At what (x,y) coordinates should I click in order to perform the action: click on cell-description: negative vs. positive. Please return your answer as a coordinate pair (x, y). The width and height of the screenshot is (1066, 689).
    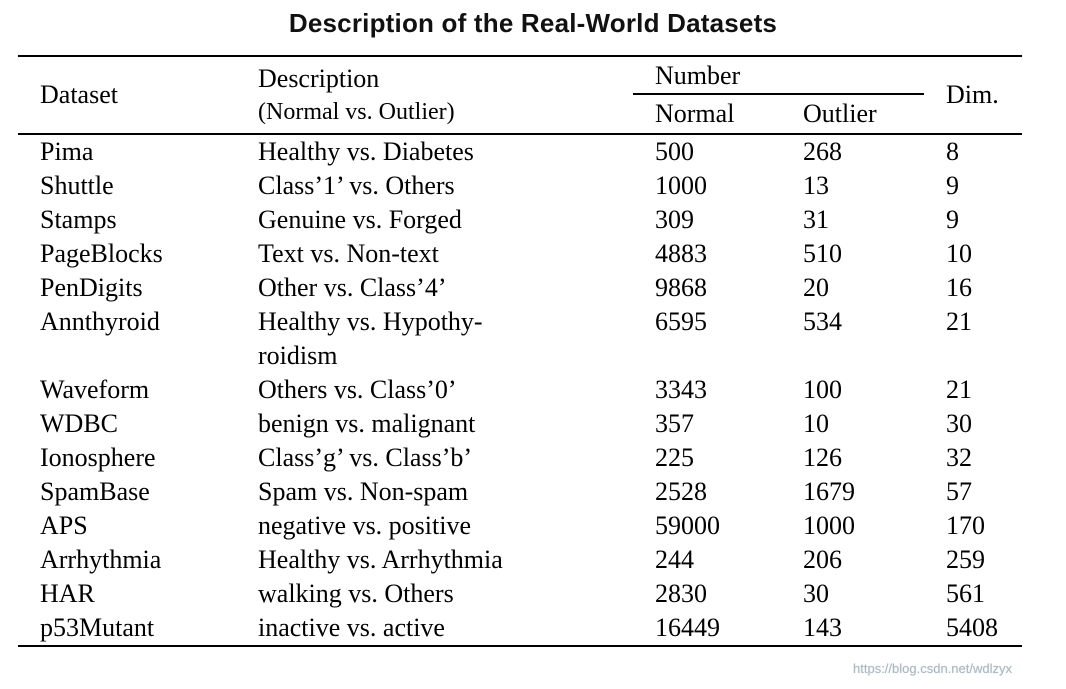
    Looking at the image, I should click on (365, 525).